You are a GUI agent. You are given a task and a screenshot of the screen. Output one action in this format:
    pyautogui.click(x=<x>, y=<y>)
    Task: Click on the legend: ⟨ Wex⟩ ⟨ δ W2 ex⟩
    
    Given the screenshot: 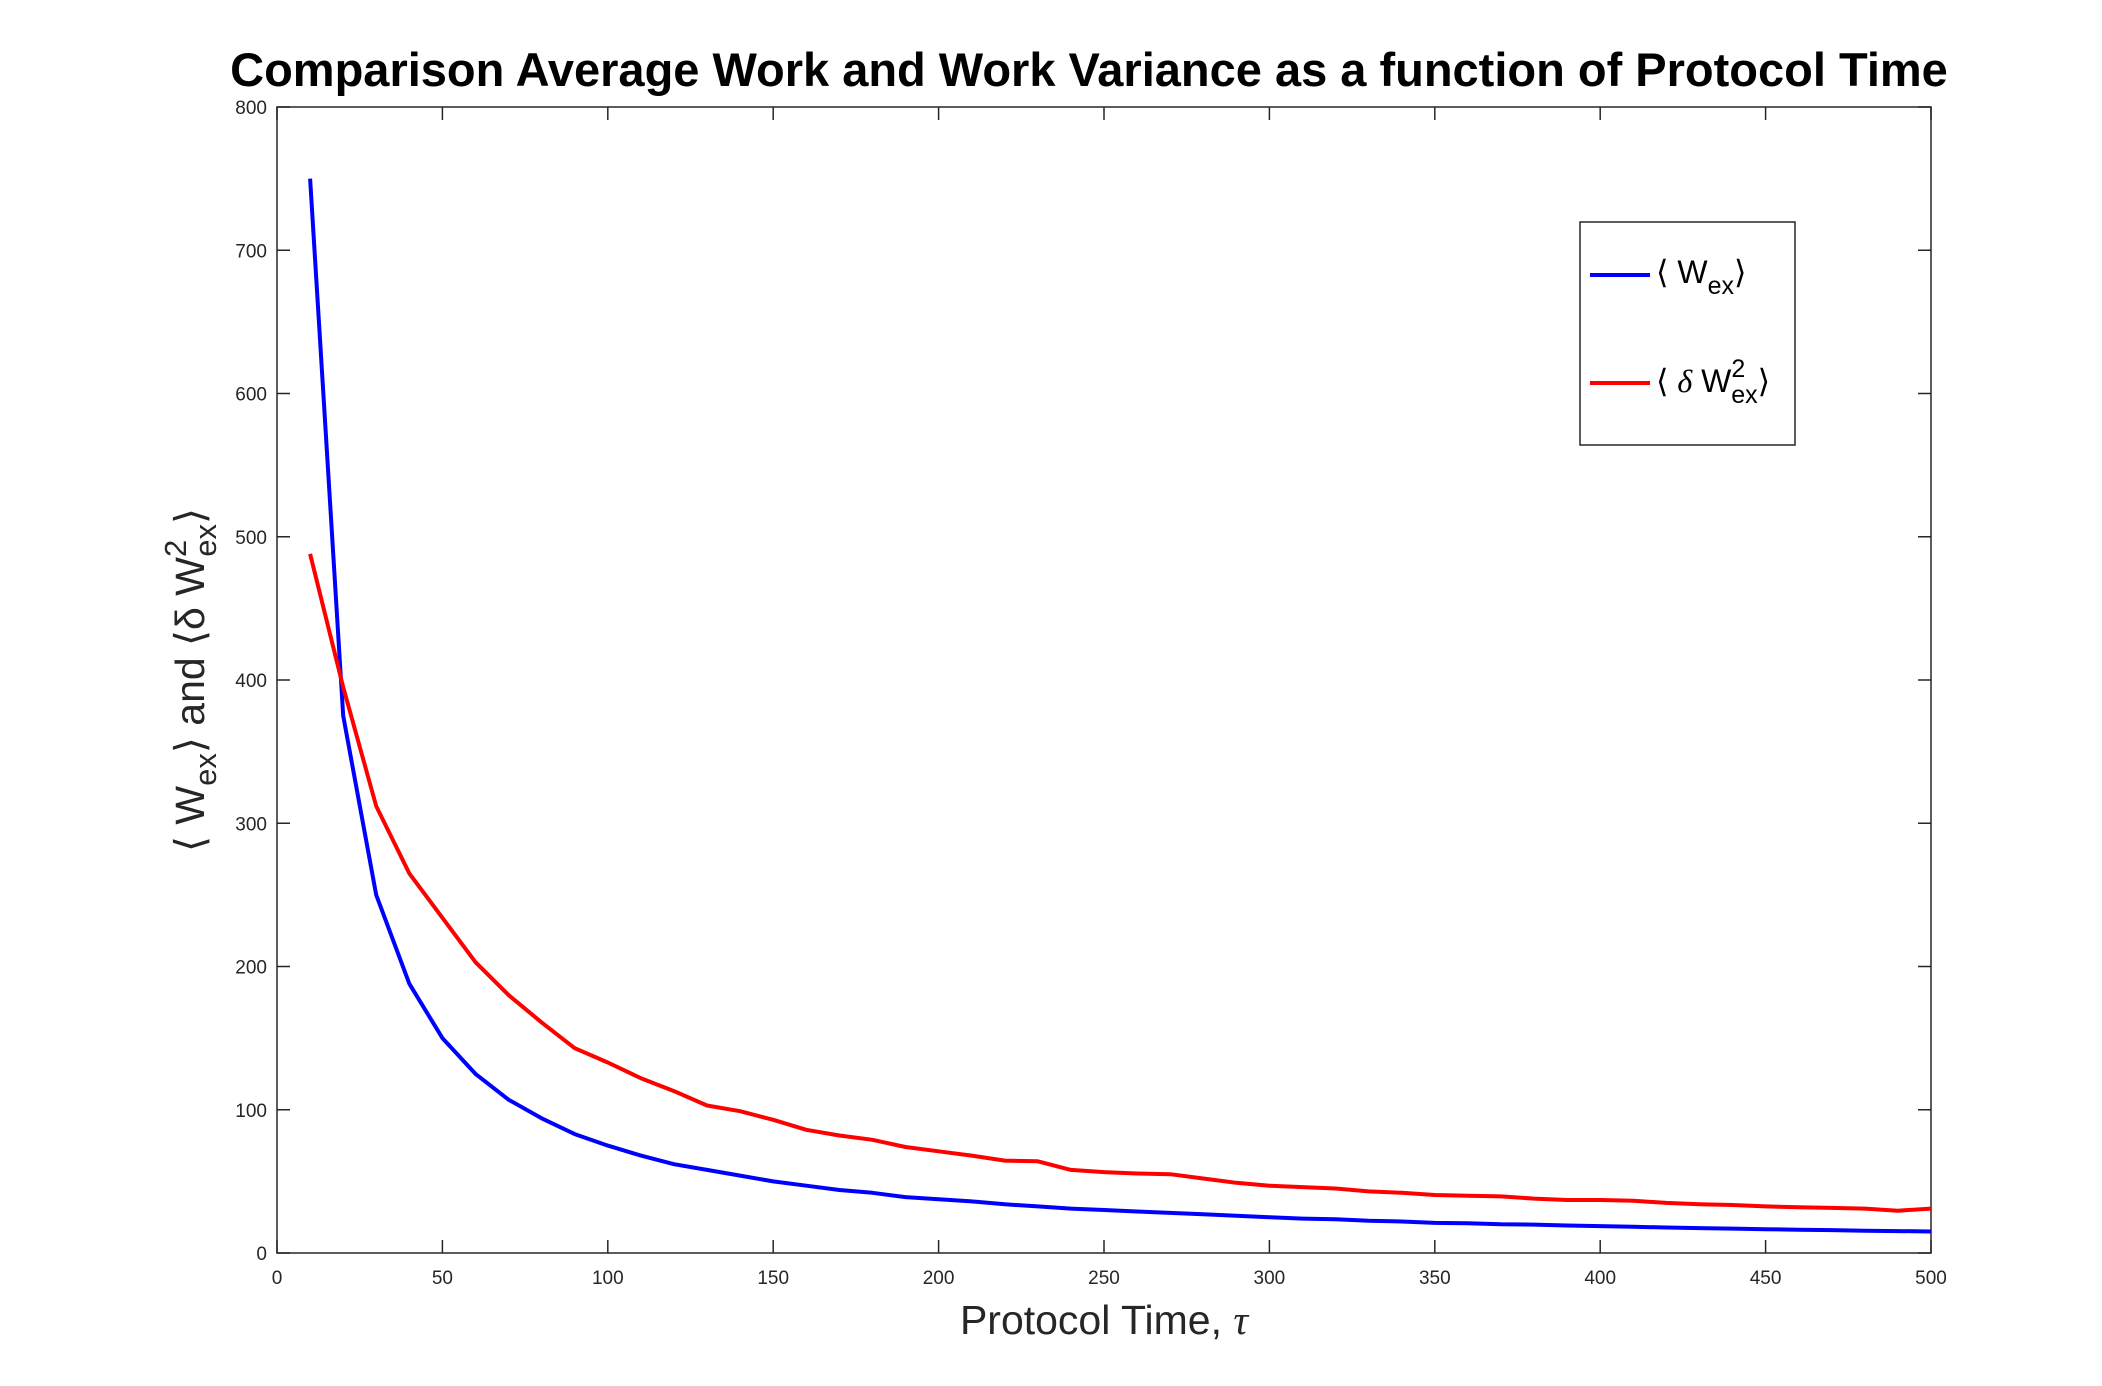 What is the action you would take?
    pyautogui.click(x=1687, y=333)
    